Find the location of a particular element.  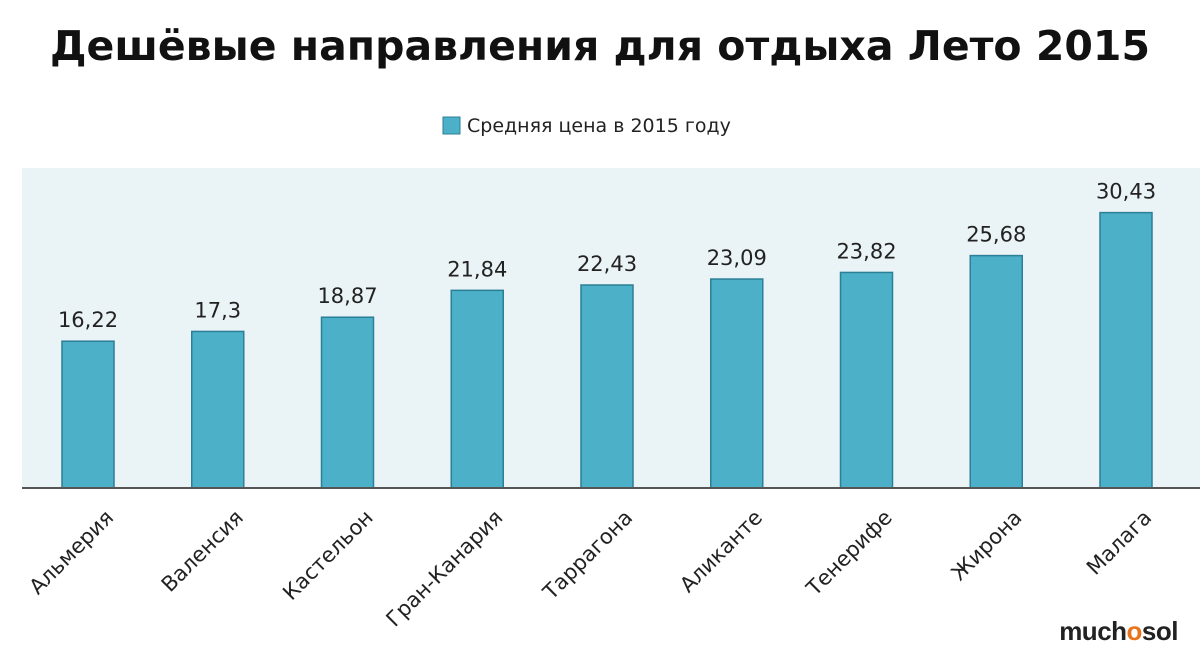

category-label: Валенсия is located at coordinates (202, 550).